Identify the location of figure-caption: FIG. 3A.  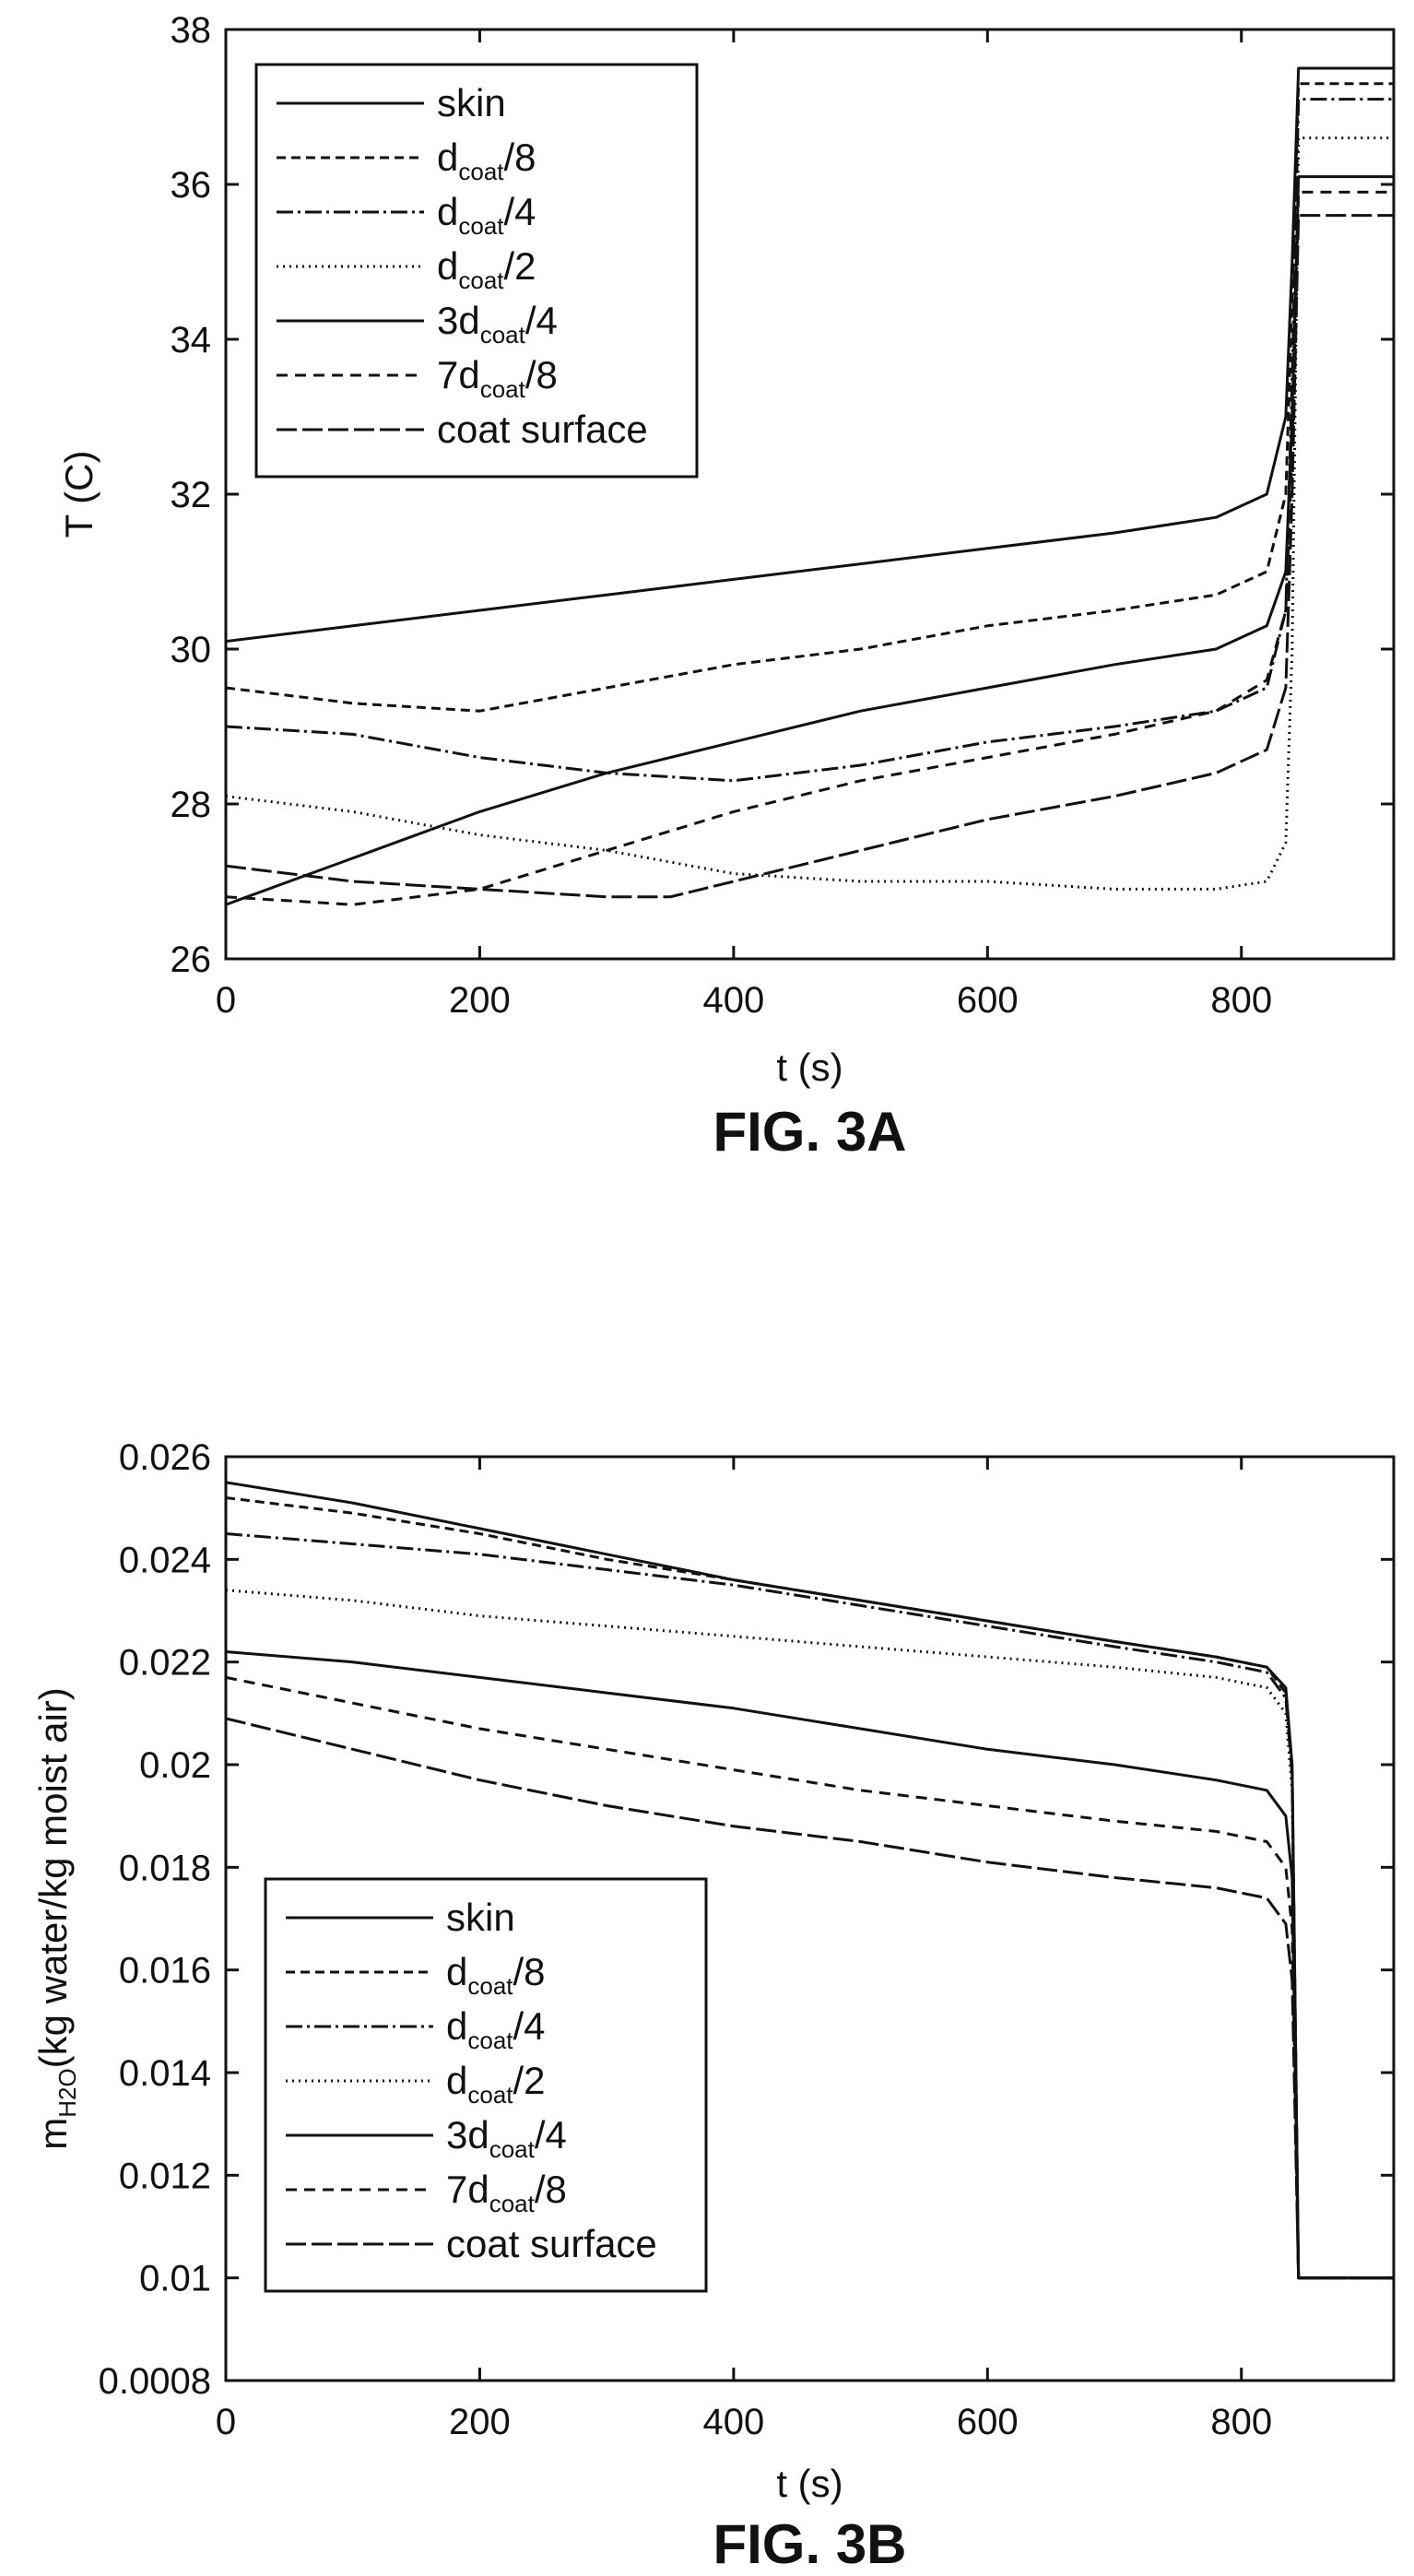
(809, 1132).